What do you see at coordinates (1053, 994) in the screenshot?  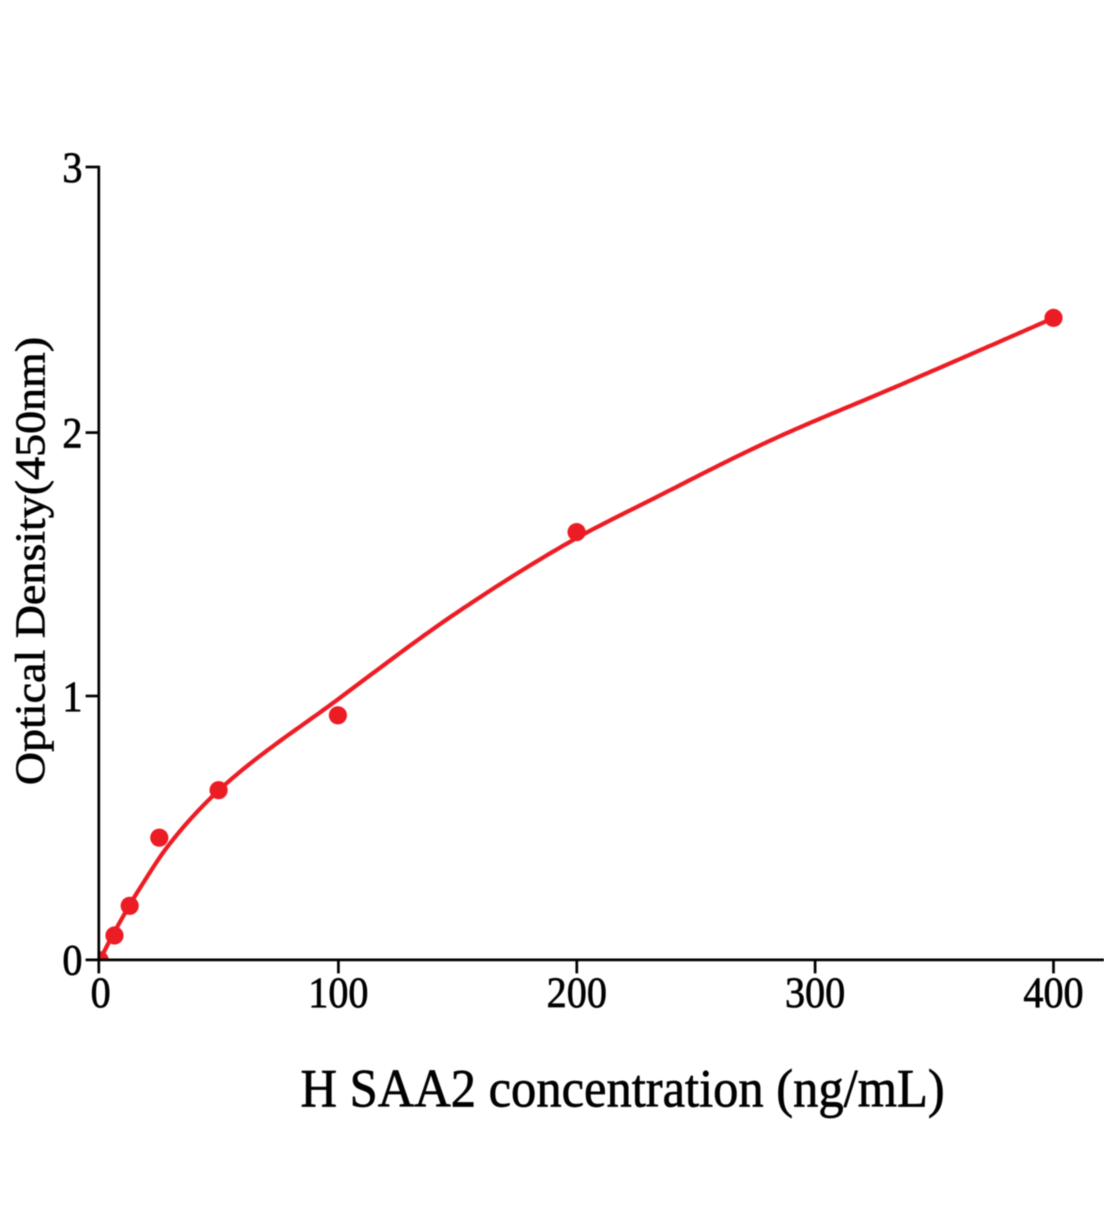 I see `svg-text: 400` at bounding box center [1053, 994].